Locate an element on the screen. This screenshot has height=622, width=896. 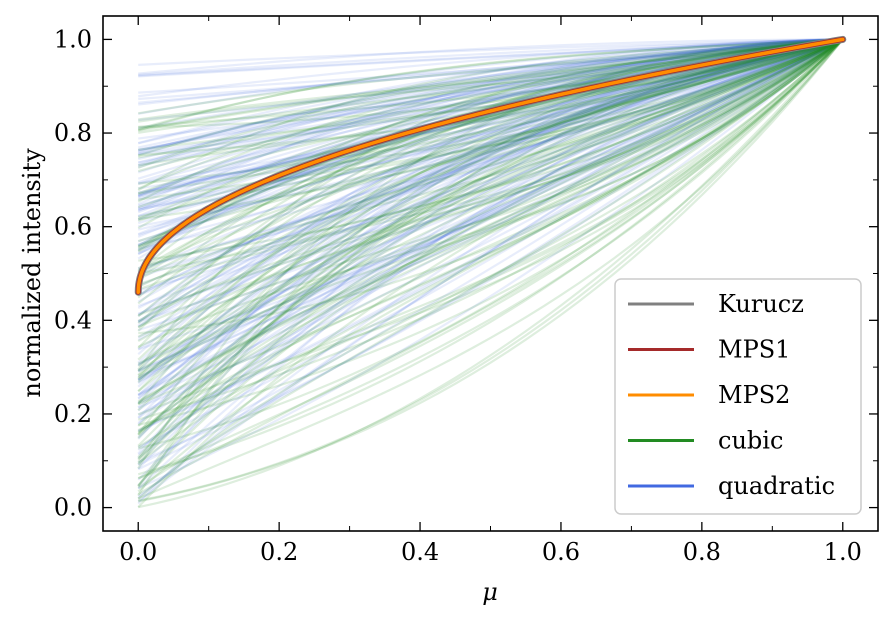
y-tick-label: 0.6 is located at coordinates (73, 227).